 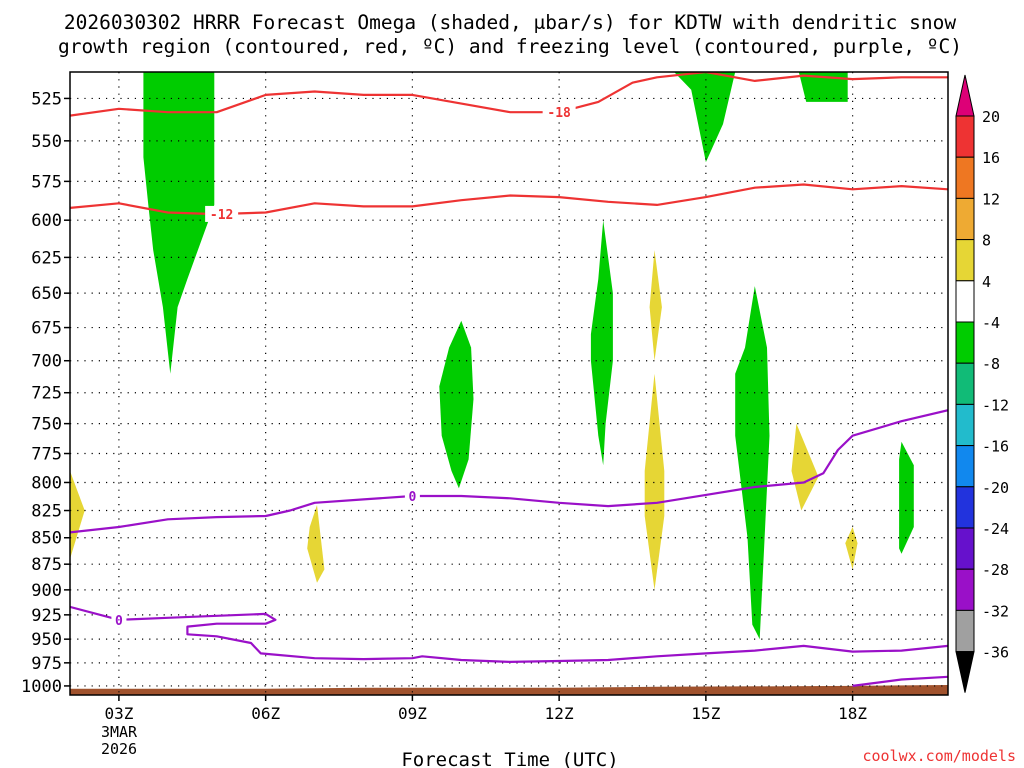 I want to click on terrain, so click(x=509, y=690).